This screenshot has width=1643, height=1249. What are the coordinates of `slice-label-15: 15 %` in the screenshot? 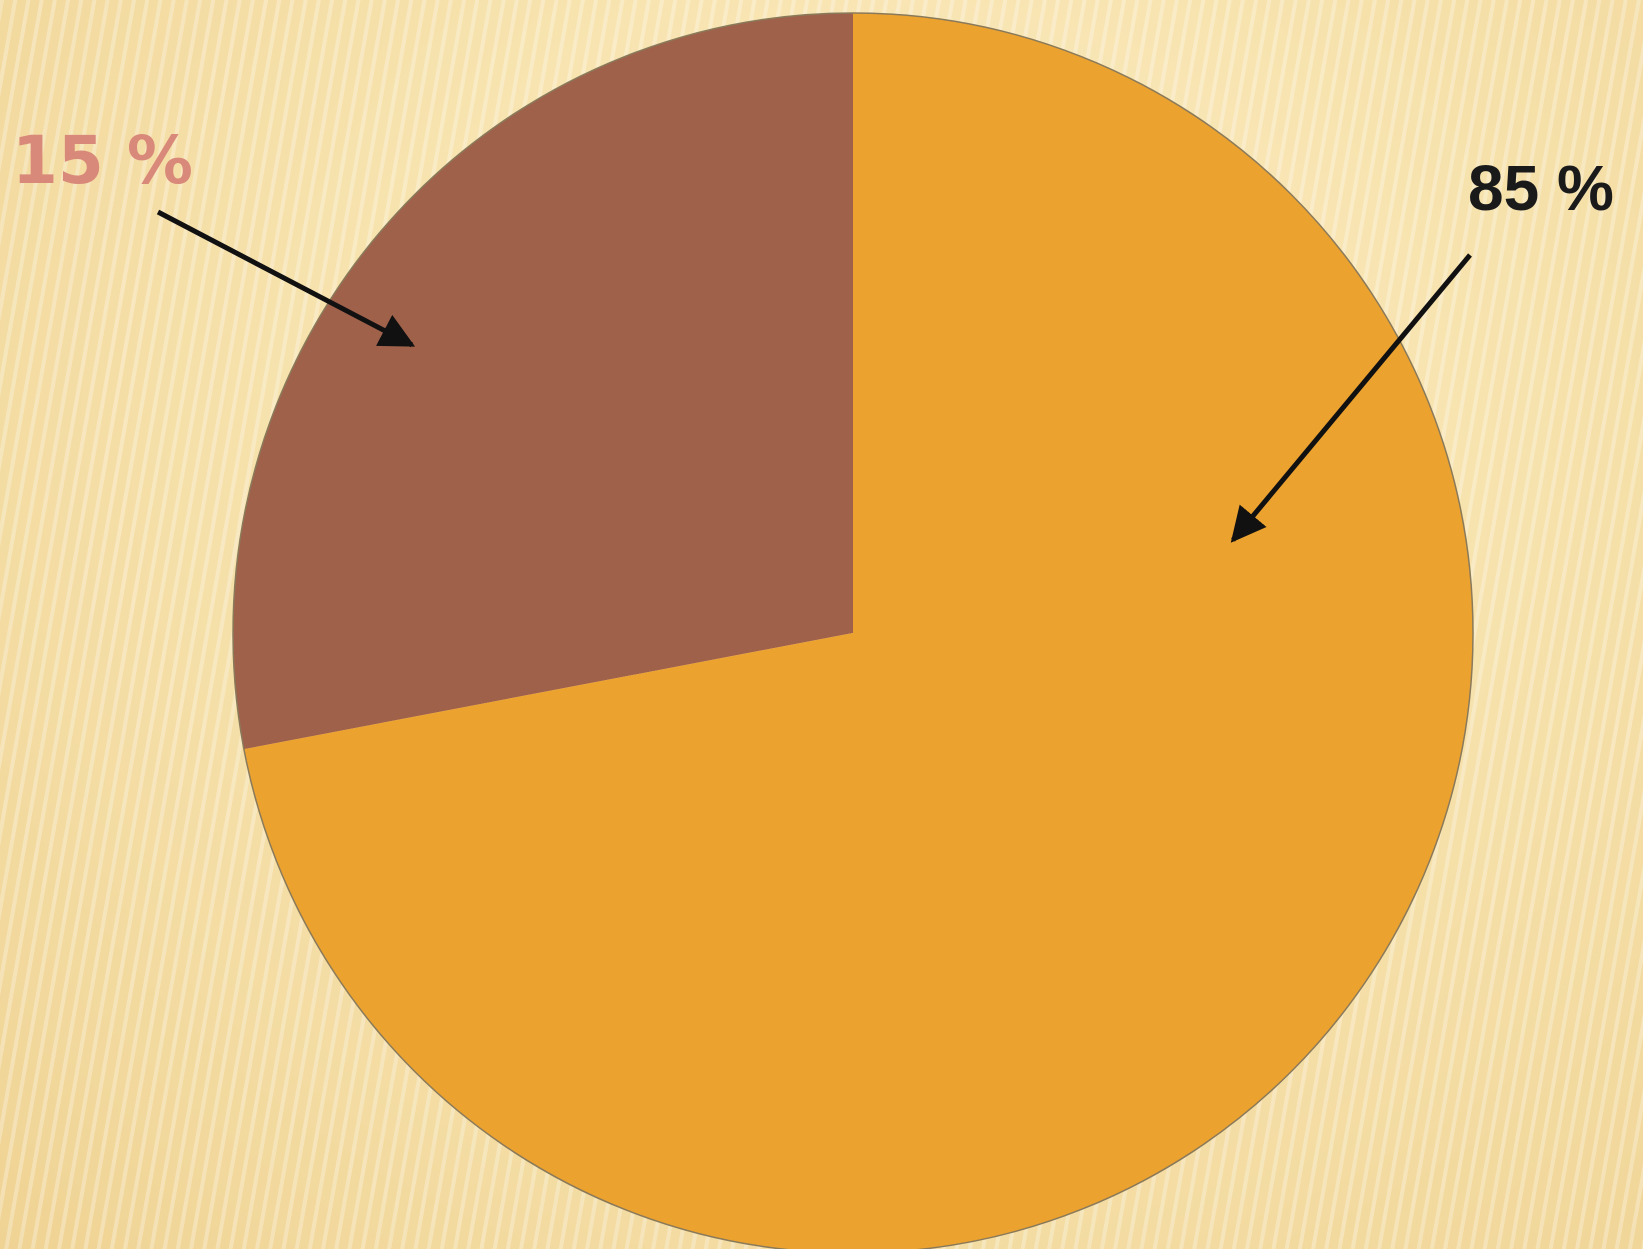 It's located at (102, 160).